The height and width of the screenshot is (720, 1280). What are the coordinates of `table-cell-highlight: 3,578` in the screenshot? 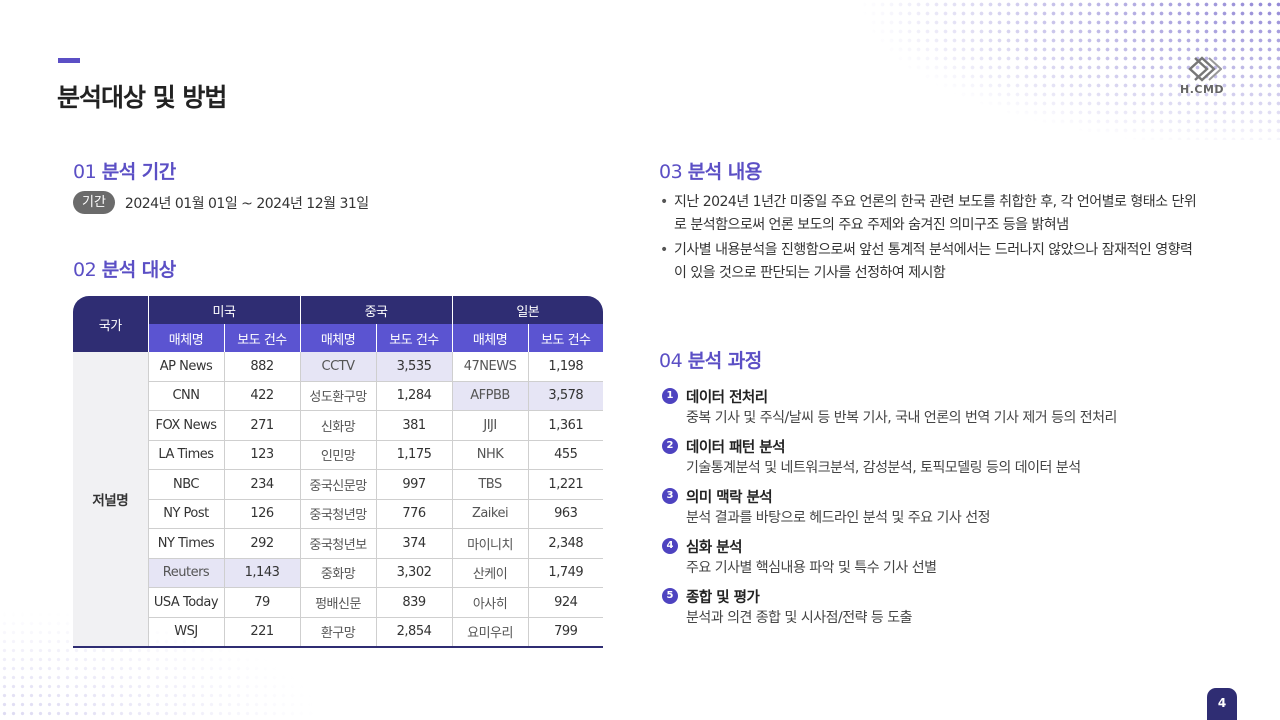 It's located at (565, 396).